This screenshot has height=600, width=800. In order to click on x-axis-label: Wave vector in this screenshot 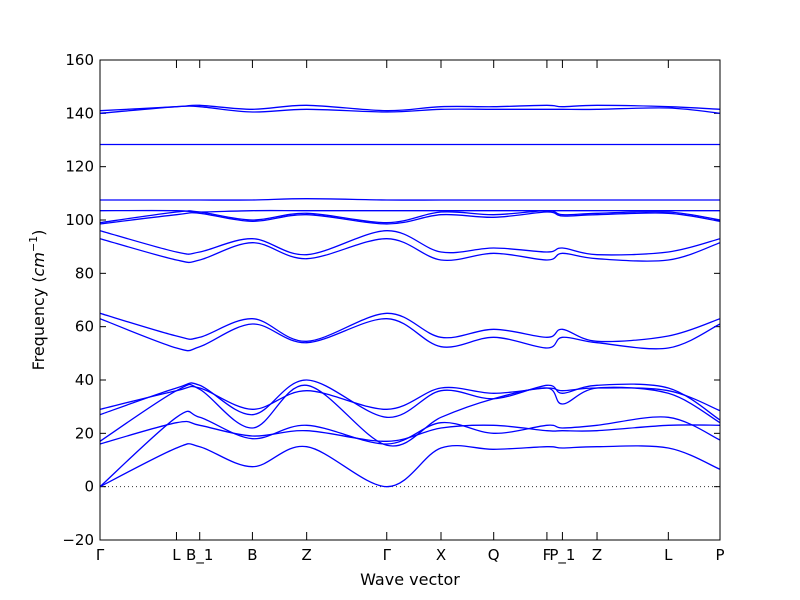, I will do `click(410, 579)`.